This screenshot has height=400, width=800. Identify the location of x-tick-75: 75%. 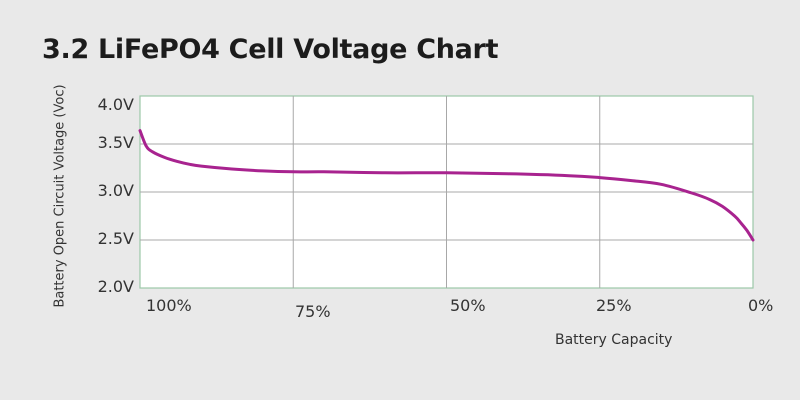
(313, 311).